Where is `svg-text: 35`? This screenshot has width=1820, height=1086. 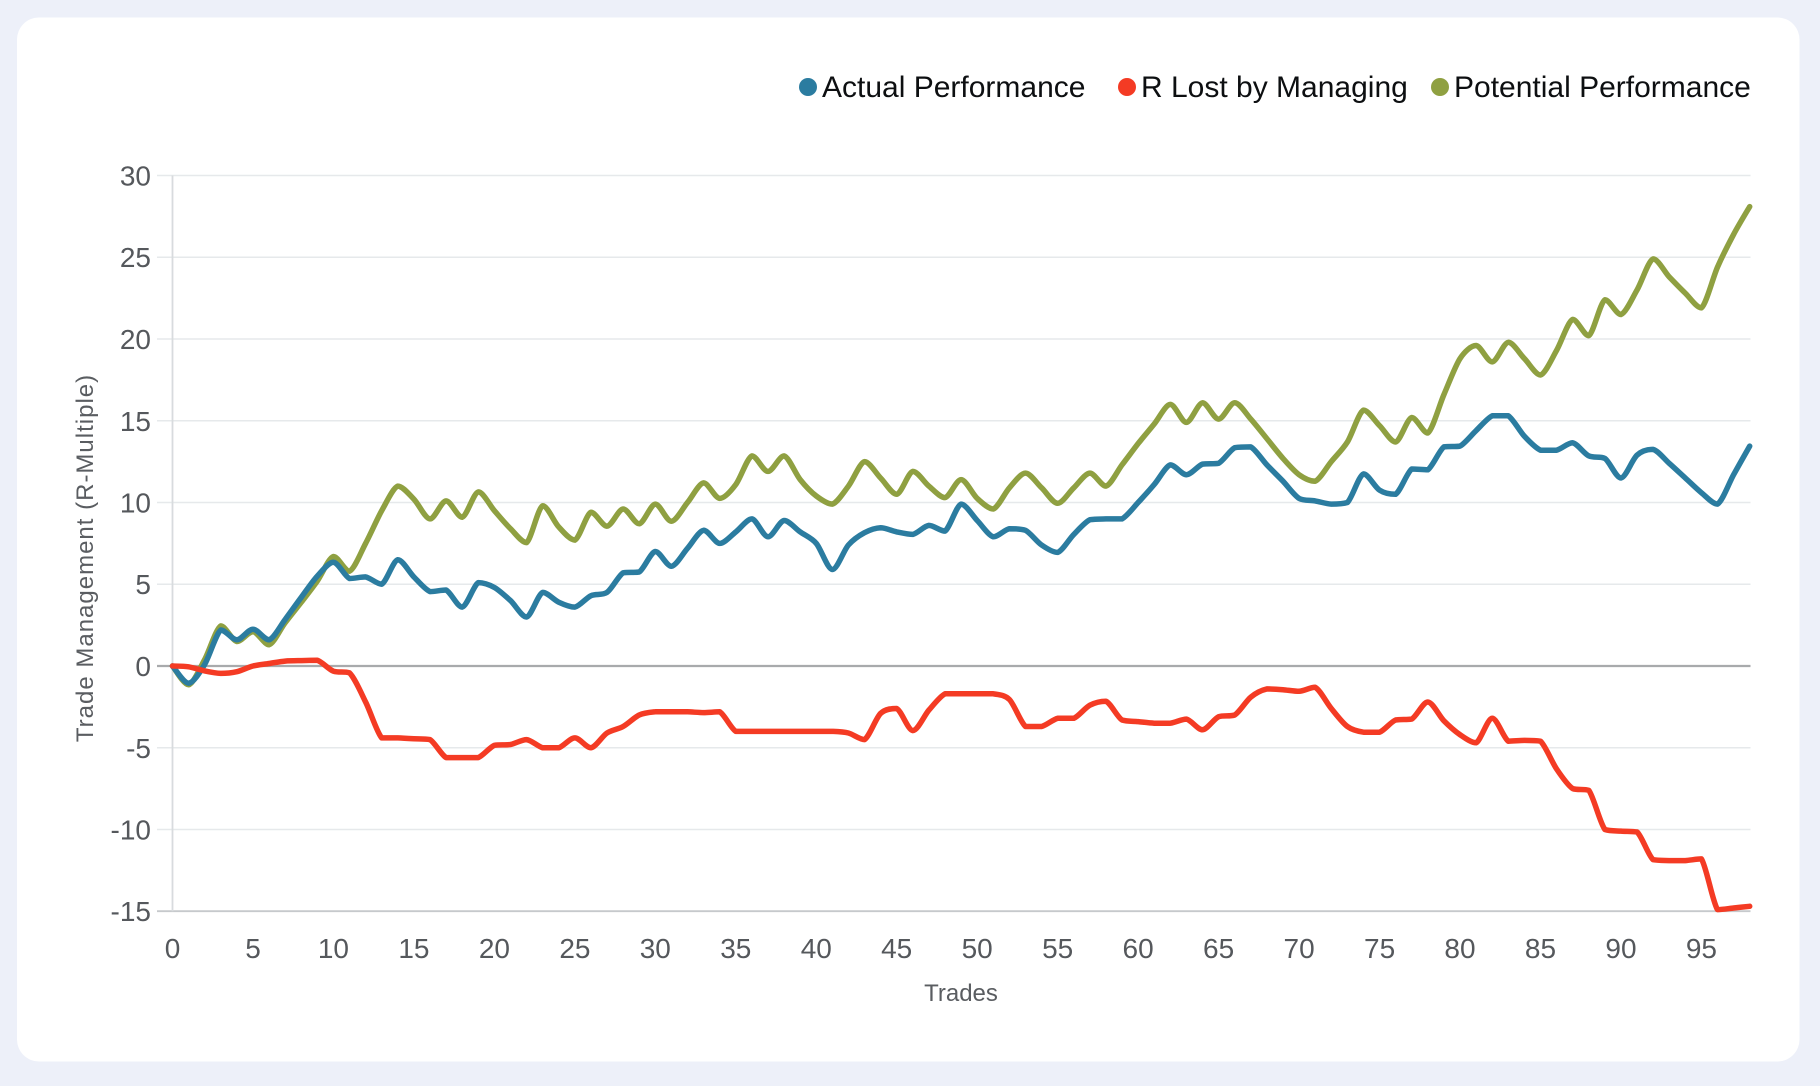 svg-text: 35 is located at coordinates (735, 948).